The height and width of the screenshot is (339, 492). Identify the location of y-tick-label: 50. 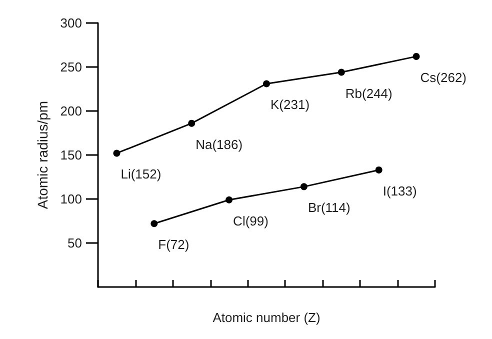
(75, 243).